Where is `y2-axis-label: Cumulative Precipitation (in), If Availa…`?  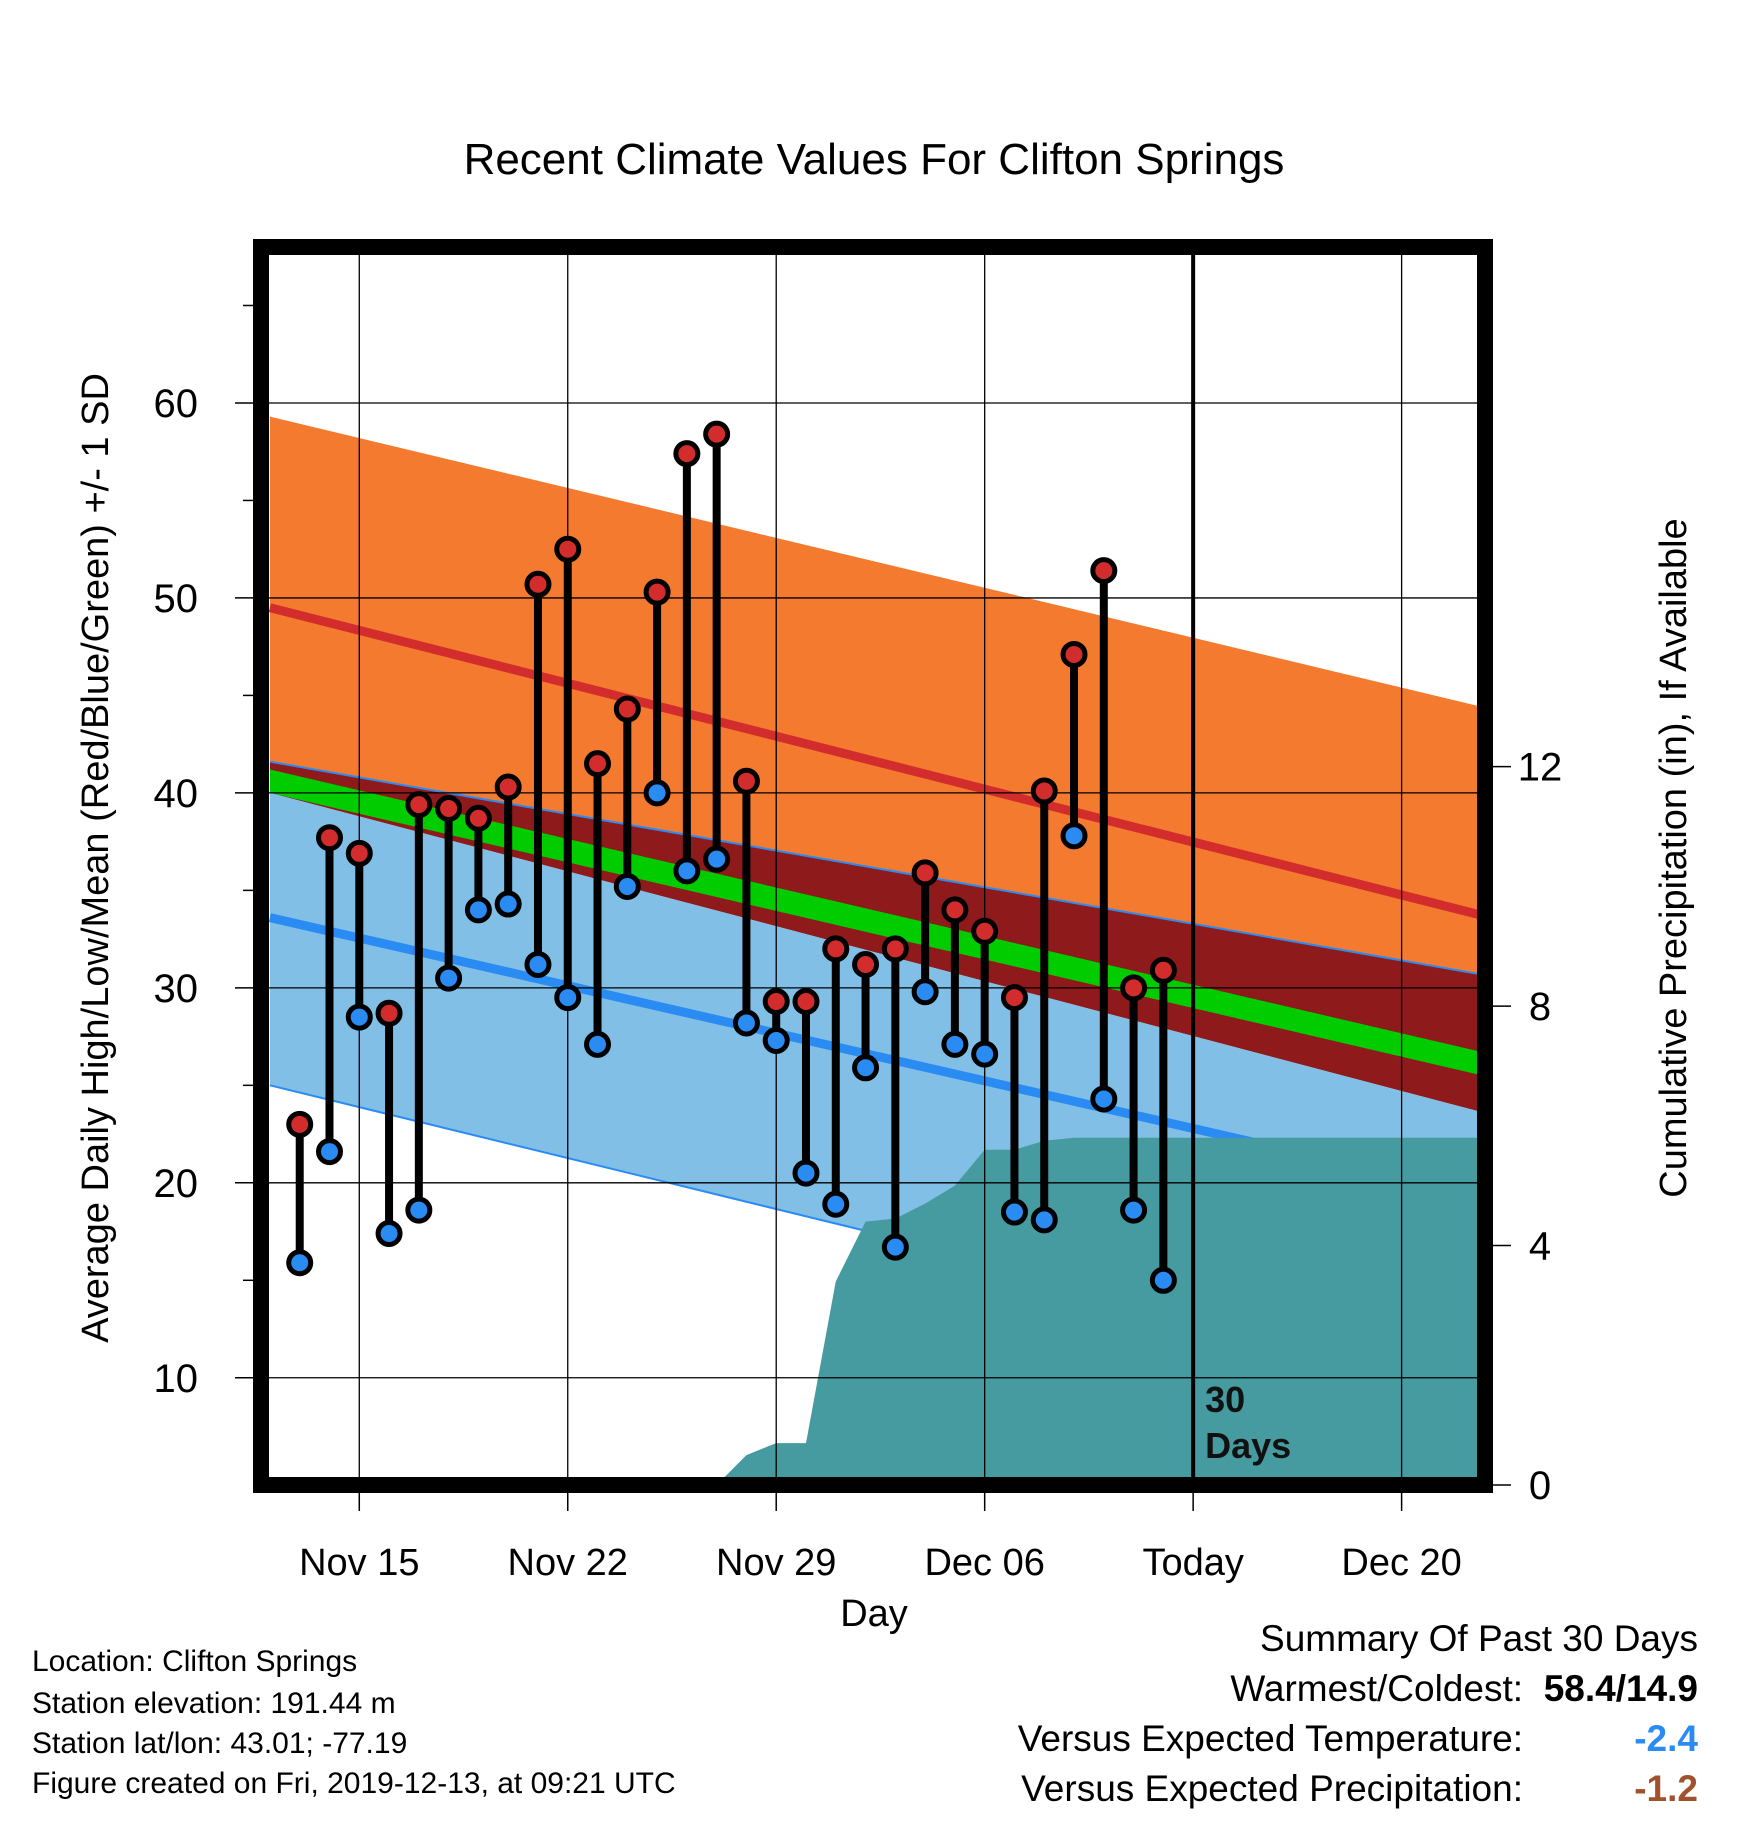 y2-axis-label: Cumulative Precipitation (in), If Availa… is located at coordinates (1674, 857).